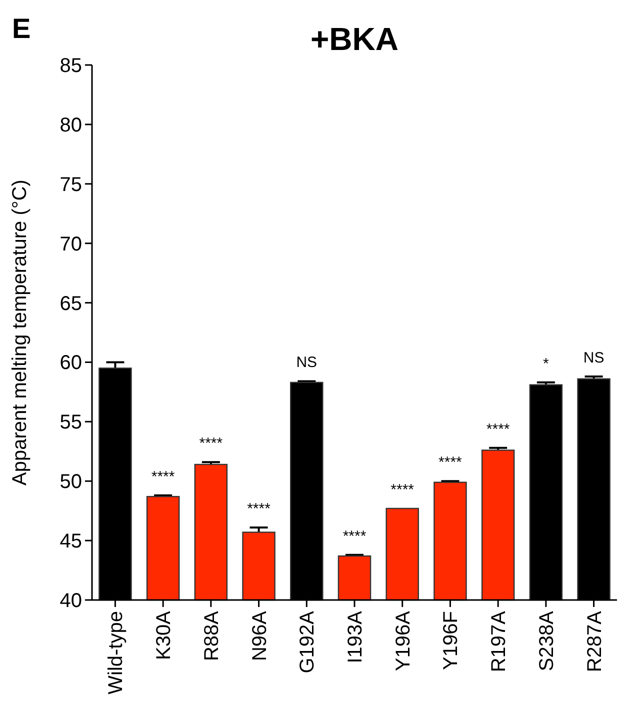  Describe the element at coordinates (546, 363) in the screenshot. I see `annotation: *` at that location.